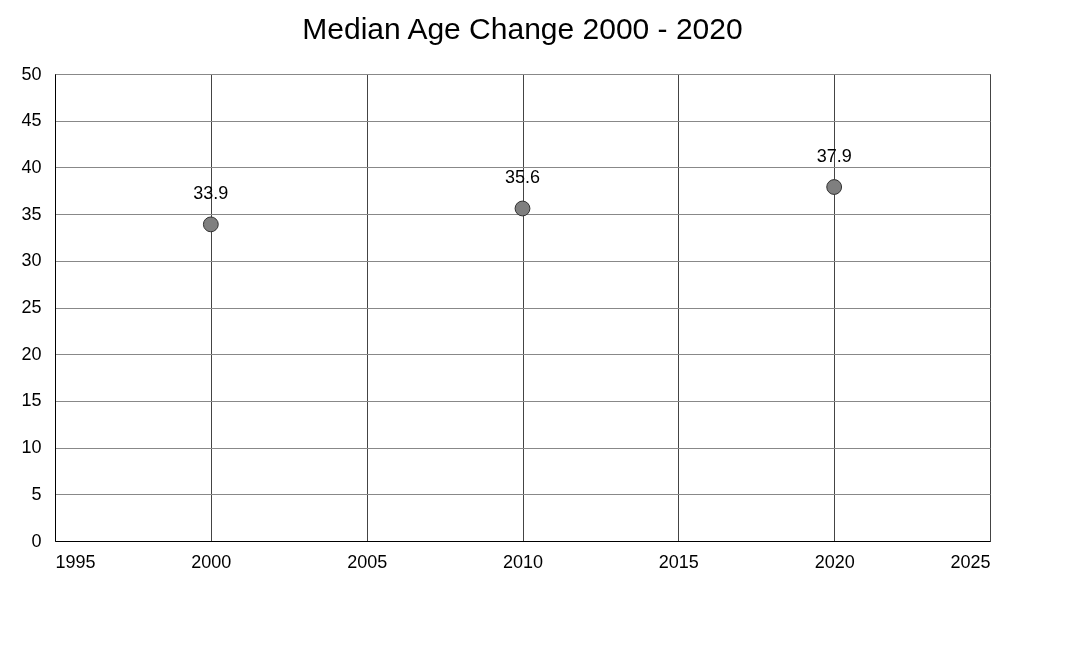  Describe the element at coordinates (31, 260) in the screenshot. I see `y-tick-label: 30` at that location.